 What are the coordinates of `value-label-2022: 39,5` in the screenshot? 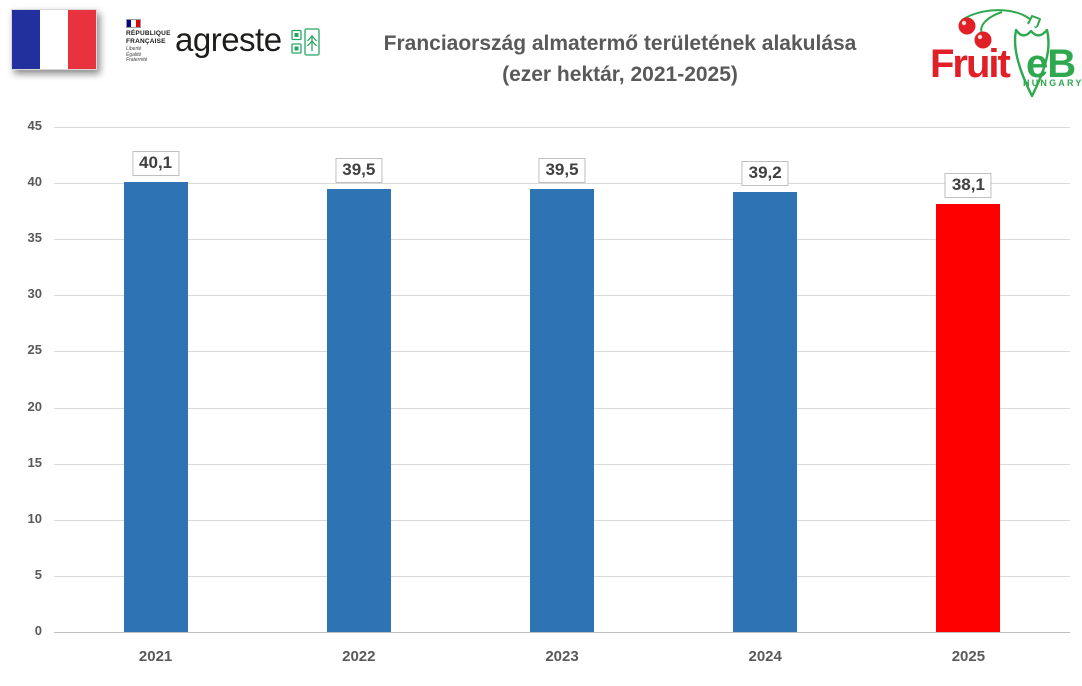 It's located at (359, 170).